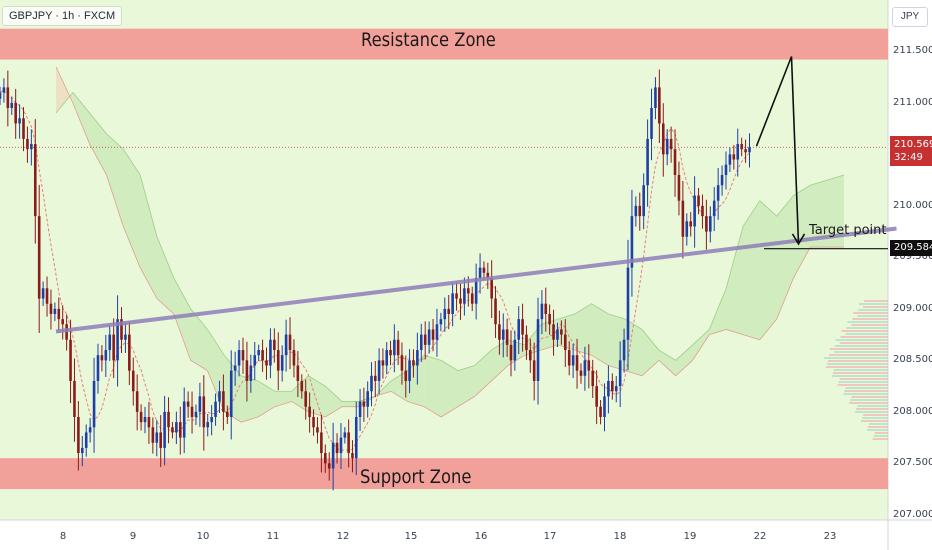  I want to click on time-tick-label: 15, so click(411, 536).